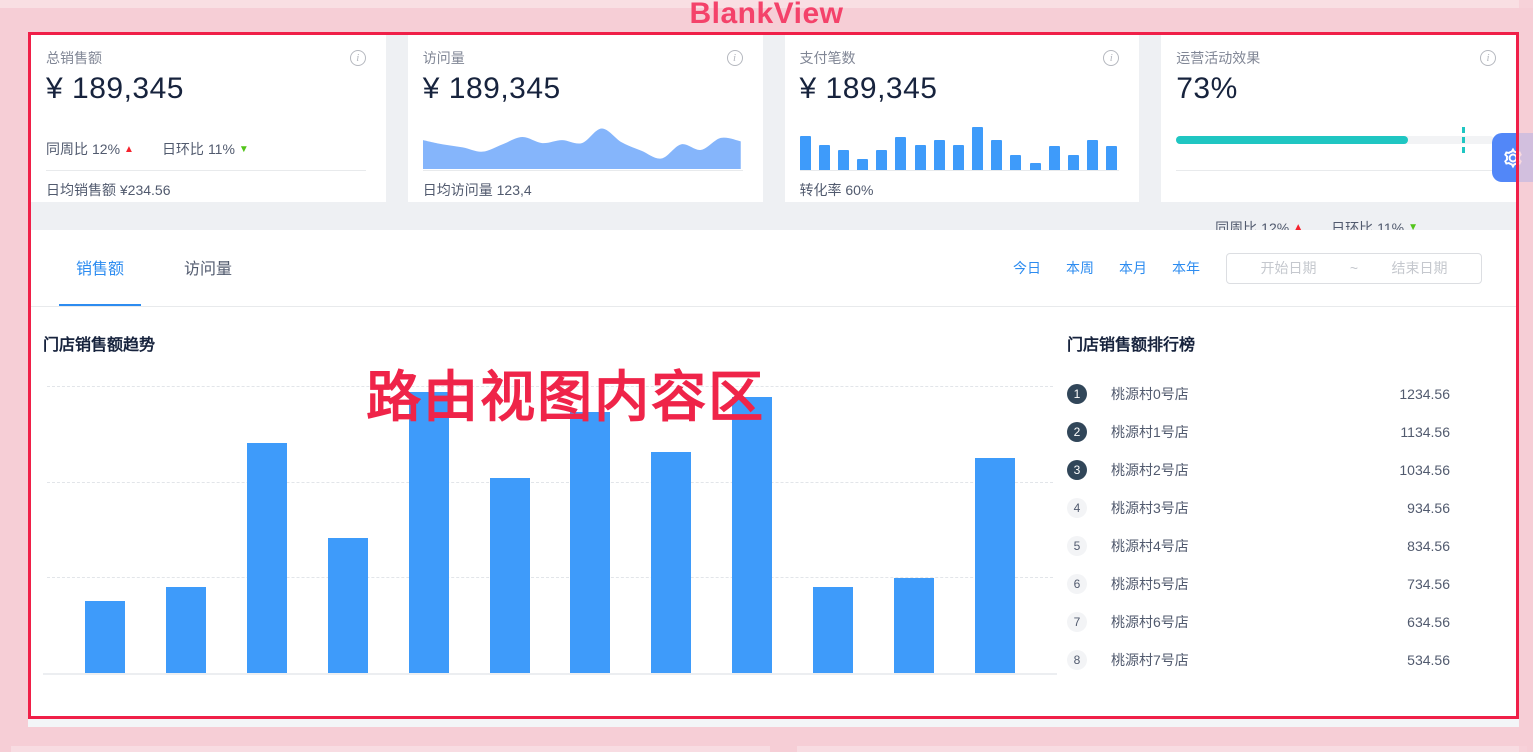  What do you see at coordinates (581, 146) in the screenshot?
I see `mini-area-chart` at bounding box center [581, 146].